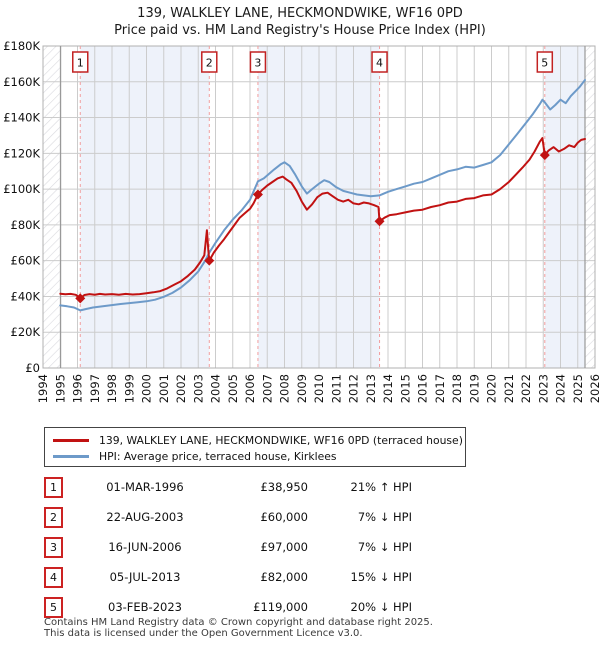 The image size is (600, 650). Describe the element at coordinates (381, 487) in the screenshot. I see `sale-row-hpi-relation: 21% ↑ HPI` at that location.